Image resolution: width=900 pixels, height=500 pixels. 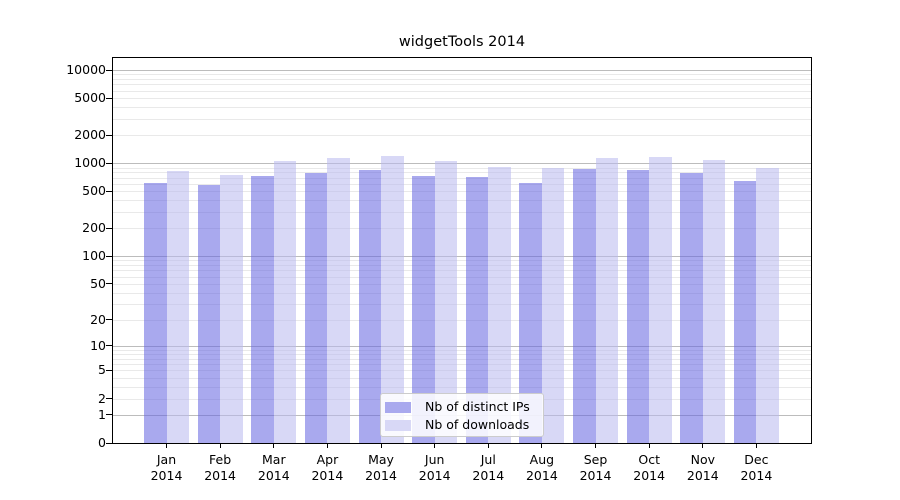 I want to click on legend-item-distinct-ips: Nb of distinct IPs, so click(x=462, y=407).